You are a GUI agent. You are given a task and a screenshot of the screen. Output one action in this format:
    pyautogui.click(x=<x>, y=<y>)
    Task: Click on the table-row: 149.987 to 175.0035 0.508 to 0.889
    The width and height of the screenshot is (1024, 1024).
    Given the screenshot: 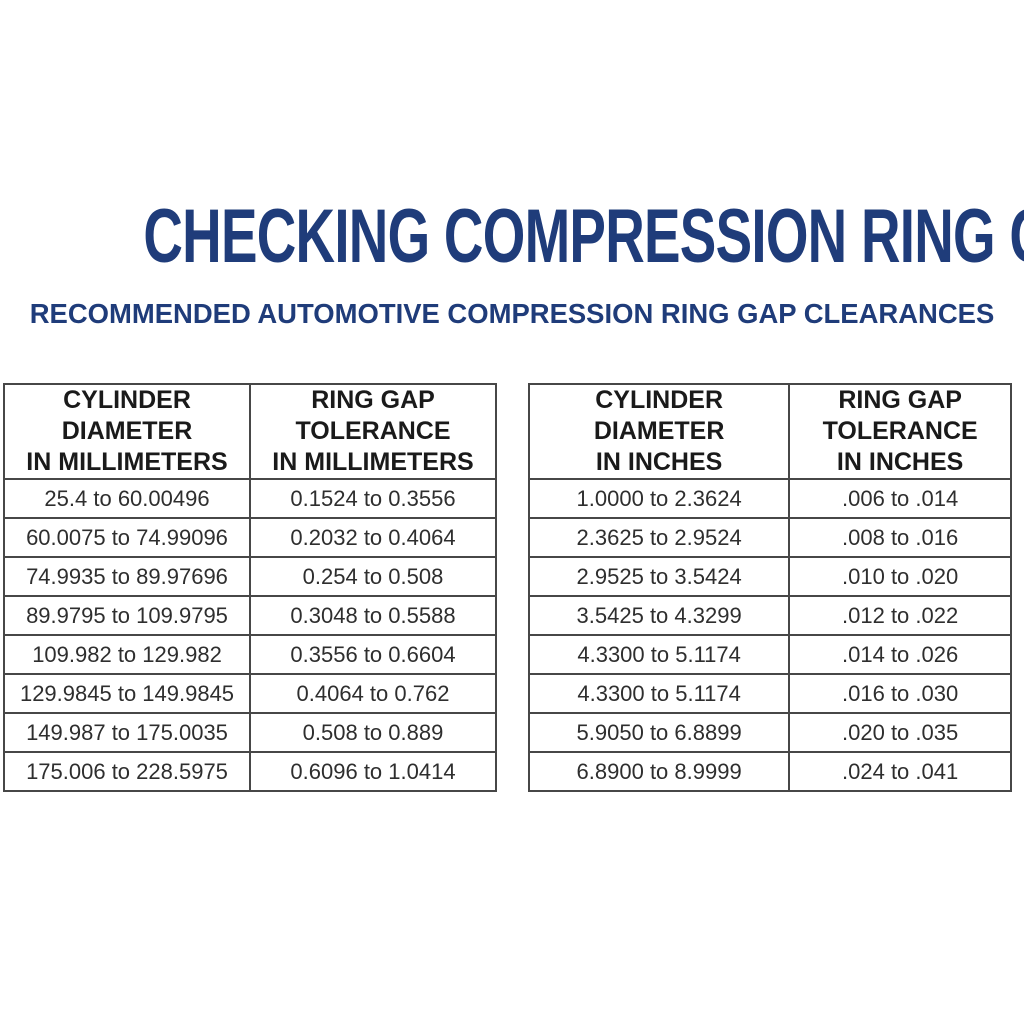 What is the action you would take?
    pyautogui.click(x=250, y=732)
    